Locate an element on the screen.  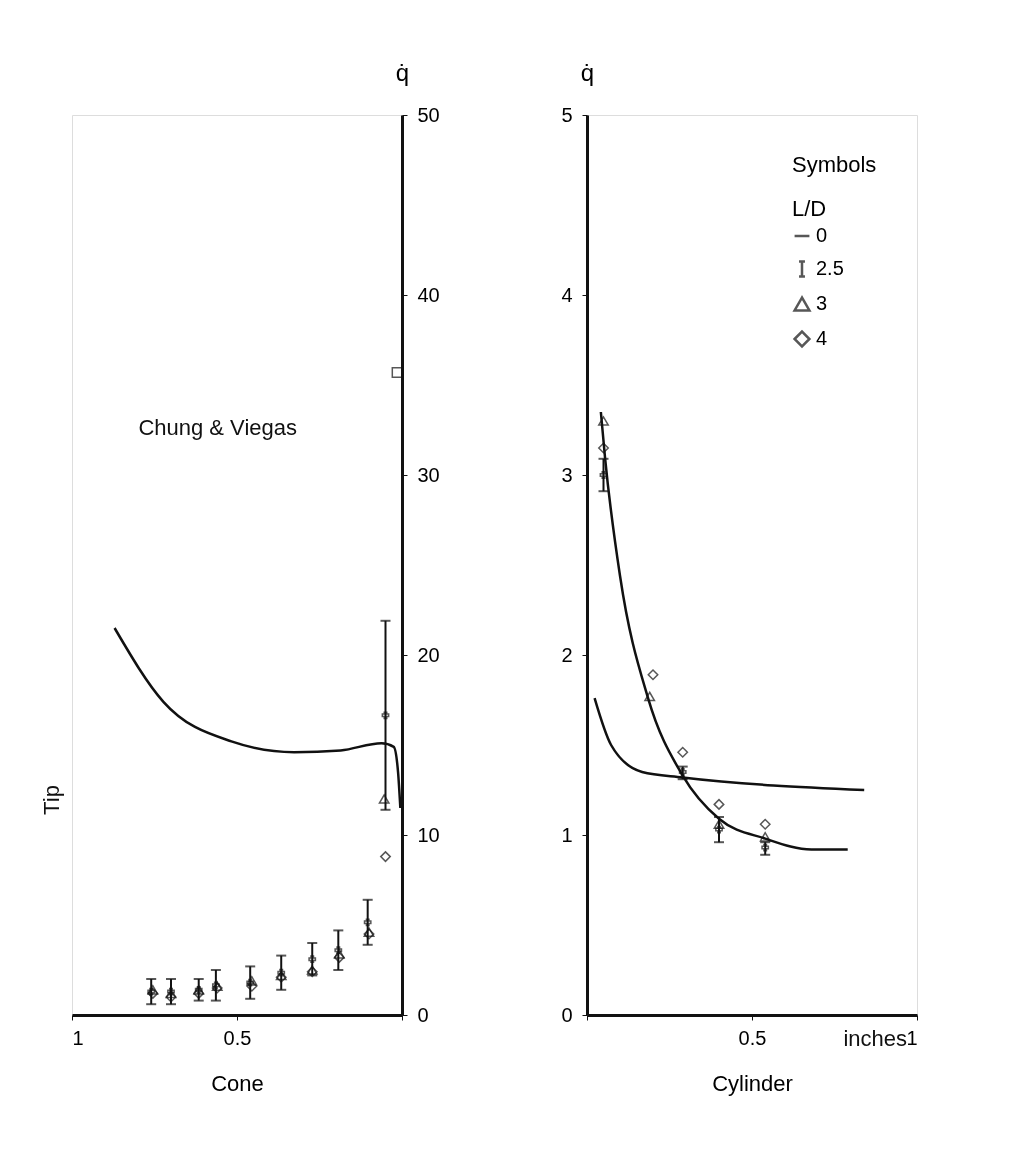
y2-tick-label: 0 is located at coordinates (423, 1014).